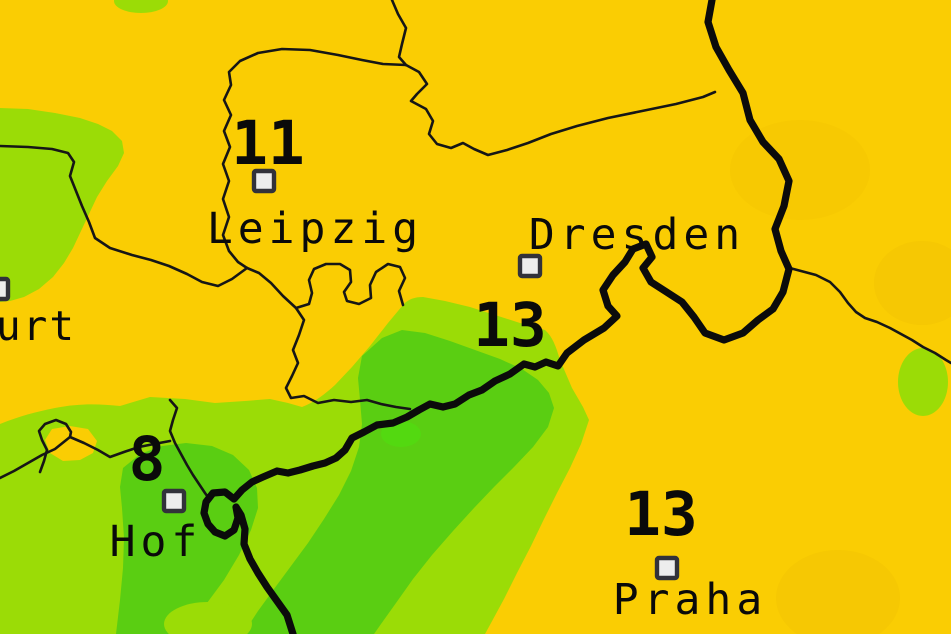 This screenshot has height=634, width=951. I want to click on city-label-dresden: Dresden, so click(637, 235).